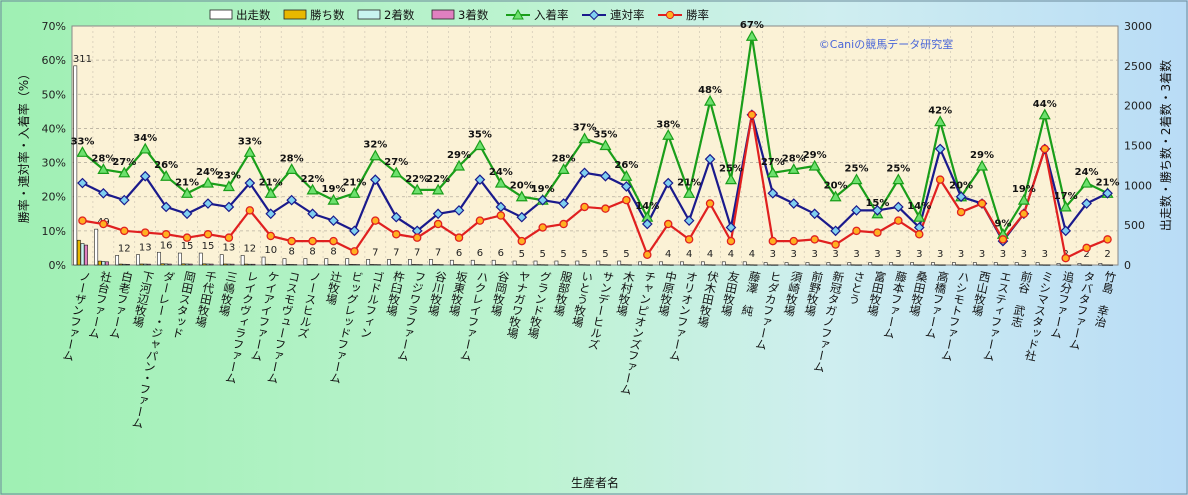 The height and width of the screenshot is (495, 1188). What do you see at coordinates (438, 179) in the screenshot?
I see `data-label-入着率: 22%` at bounding box center [438, 179].